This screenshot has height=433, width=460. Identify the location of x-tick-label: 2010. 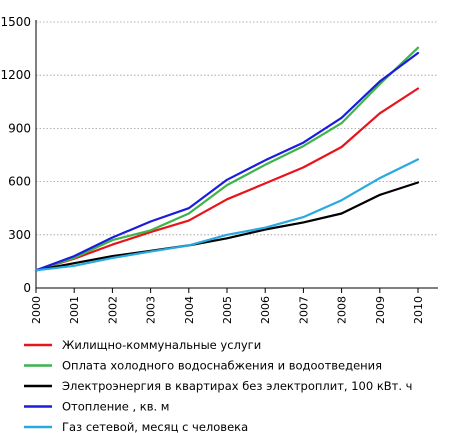
(418, 310).